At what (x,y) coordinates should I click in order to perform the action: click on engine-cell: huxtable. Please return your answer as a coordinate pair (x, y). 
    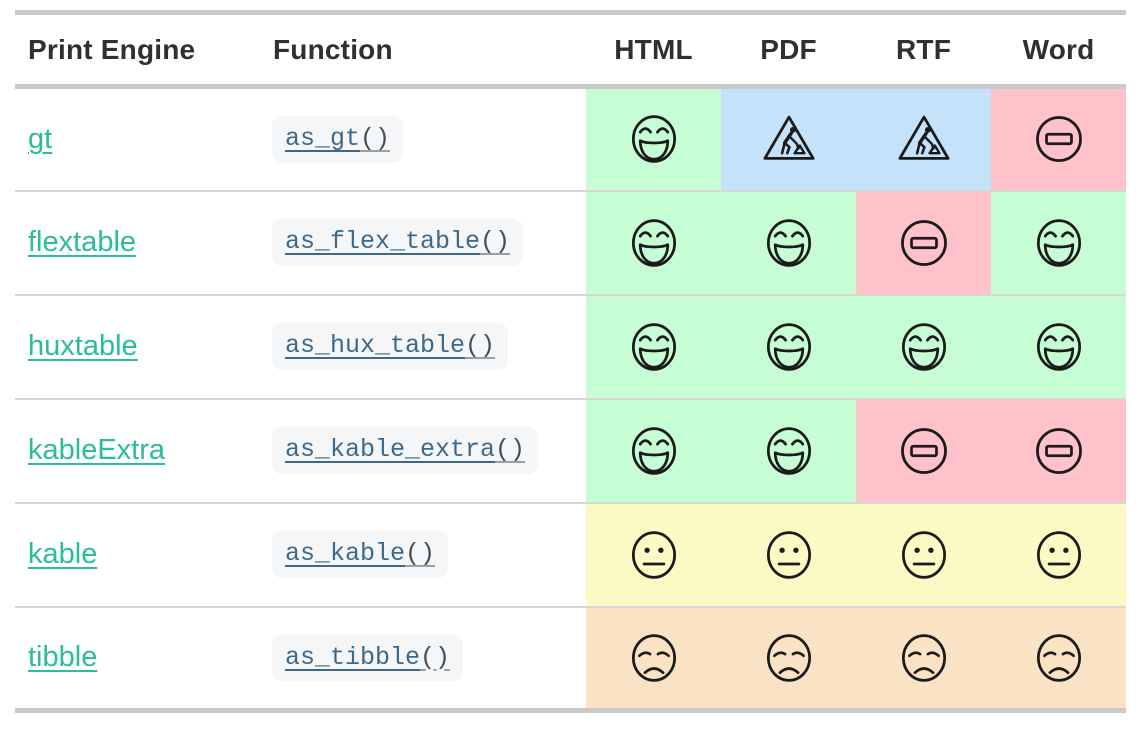
    Looking at the image, I should click on (137, 346).